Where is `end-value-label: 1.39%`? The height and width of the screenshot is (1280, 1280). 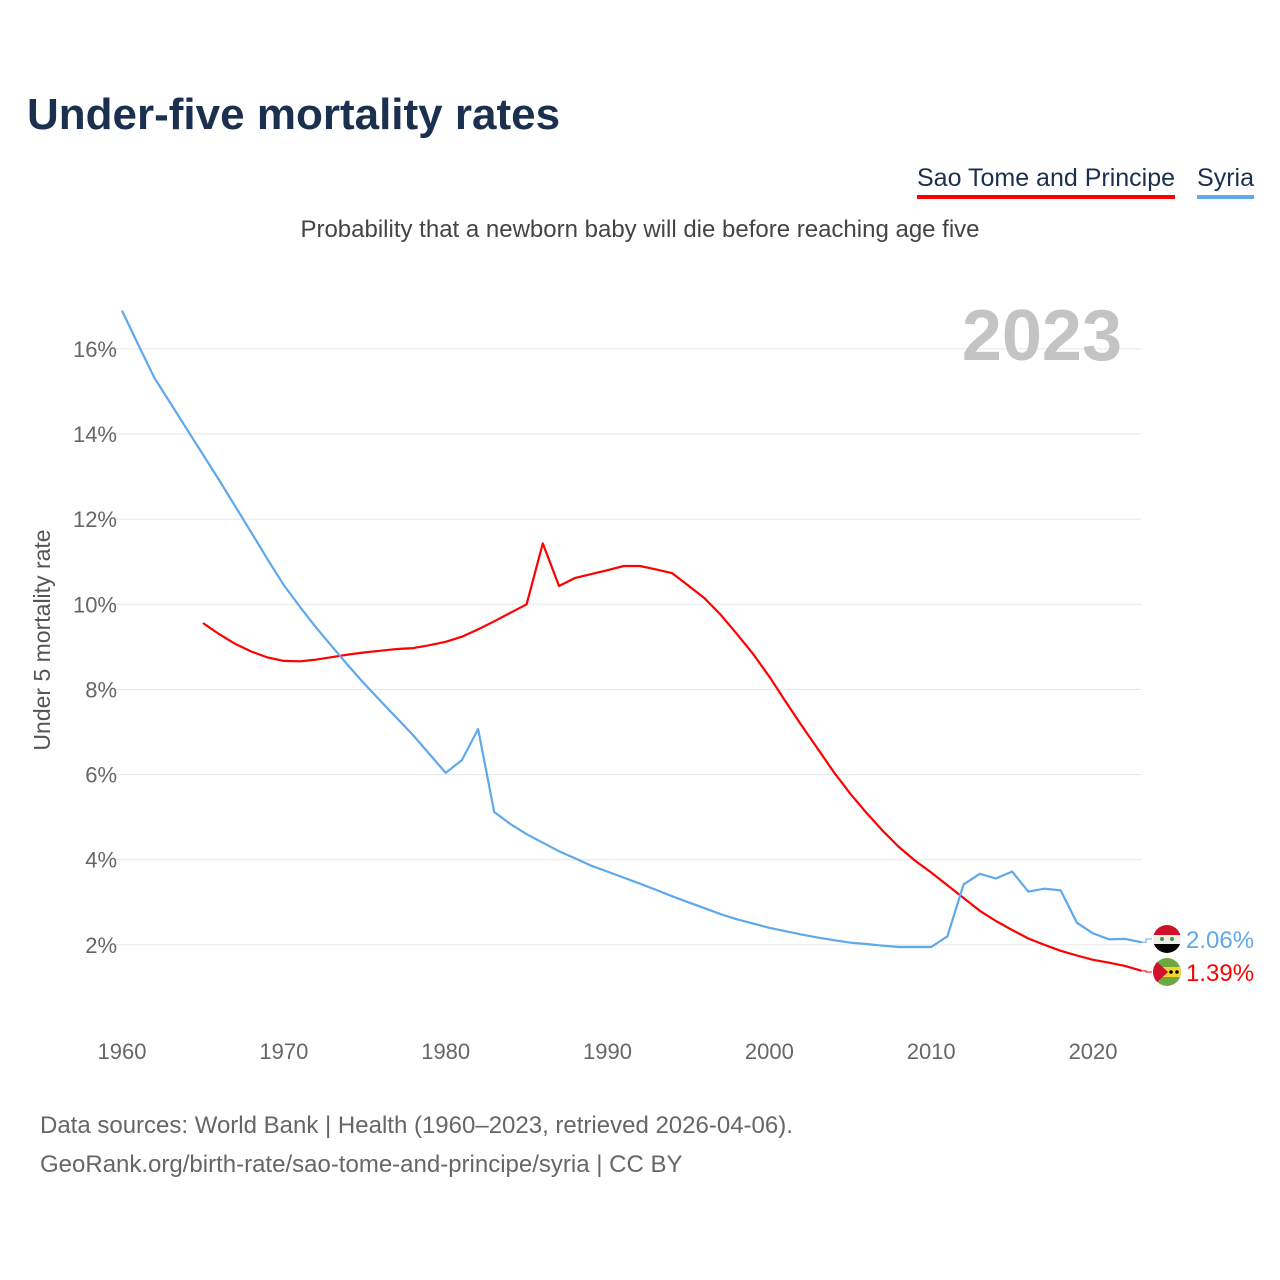
end-value-label: 1.39% is located at coordinates (1220, 973).